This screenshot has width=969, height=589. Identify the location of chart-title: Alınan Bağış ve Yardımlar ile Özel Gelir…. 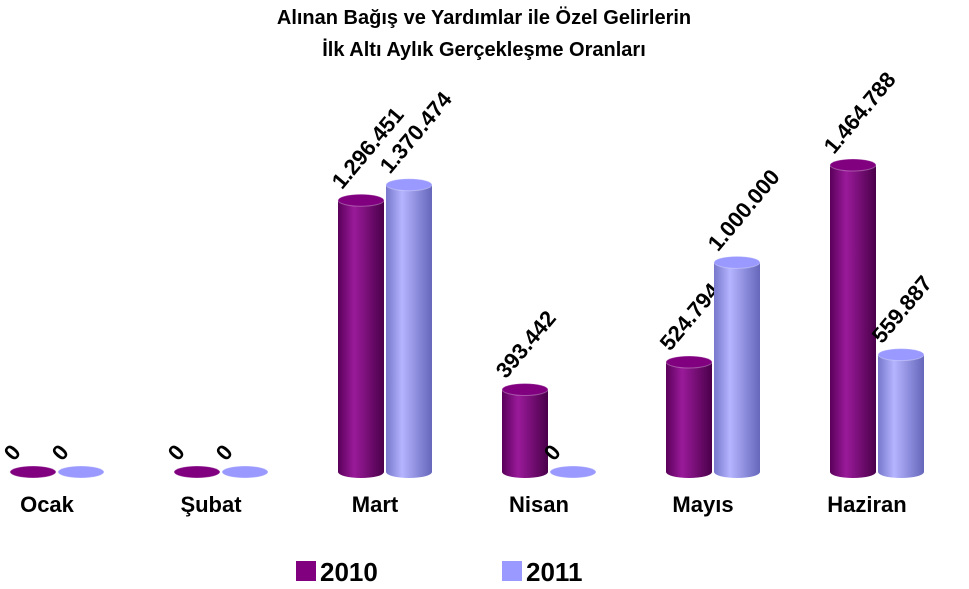
(484, 17).